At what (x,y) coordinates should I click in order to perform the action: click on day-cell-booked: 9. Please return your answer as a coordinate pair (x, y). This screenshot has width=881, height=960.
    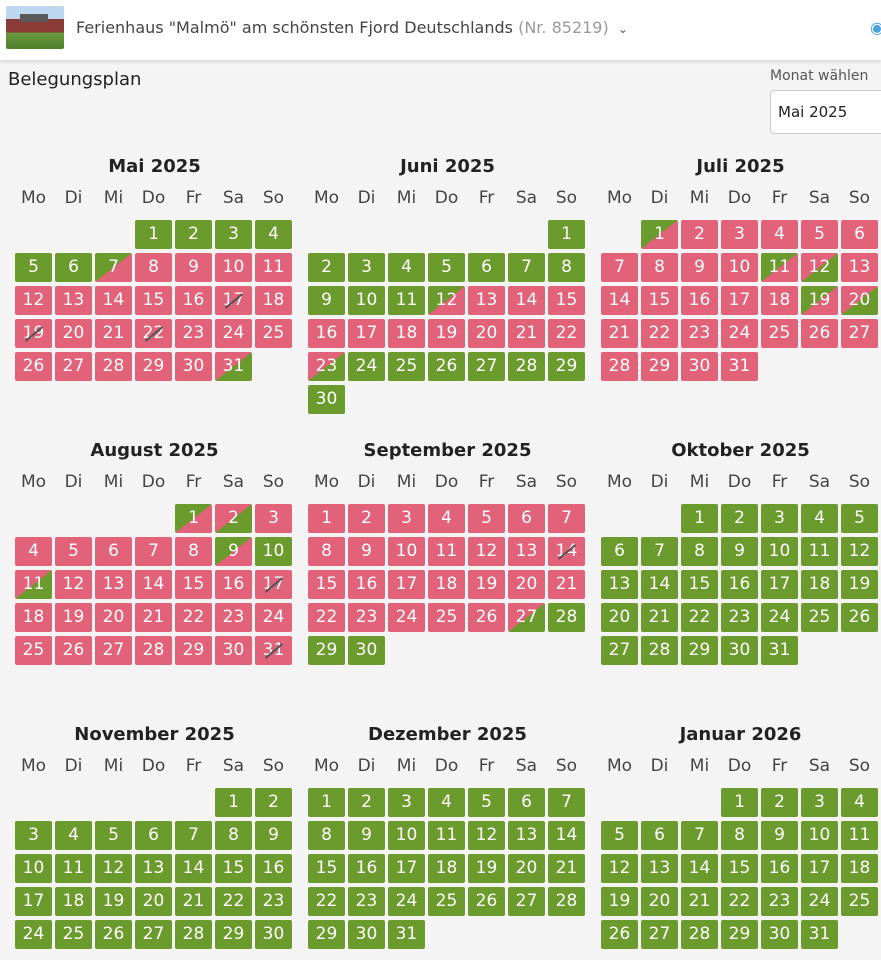
    Looking at the image, I should click on (193, 267).